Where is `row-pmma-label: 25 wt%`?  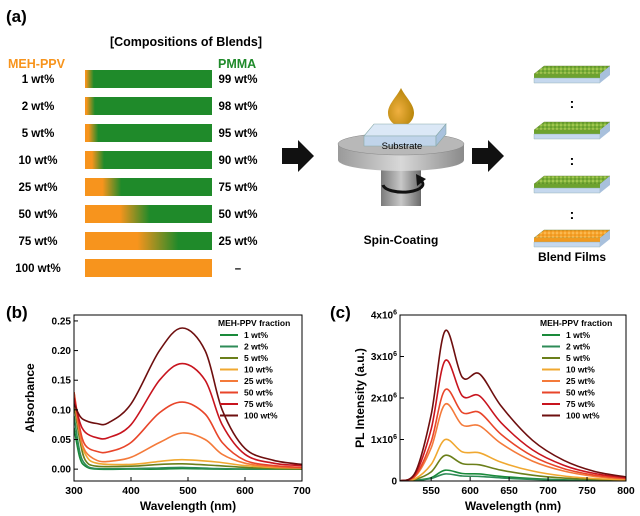
row-pmma-label: 25 wt% is located at coordinates (238, 242).